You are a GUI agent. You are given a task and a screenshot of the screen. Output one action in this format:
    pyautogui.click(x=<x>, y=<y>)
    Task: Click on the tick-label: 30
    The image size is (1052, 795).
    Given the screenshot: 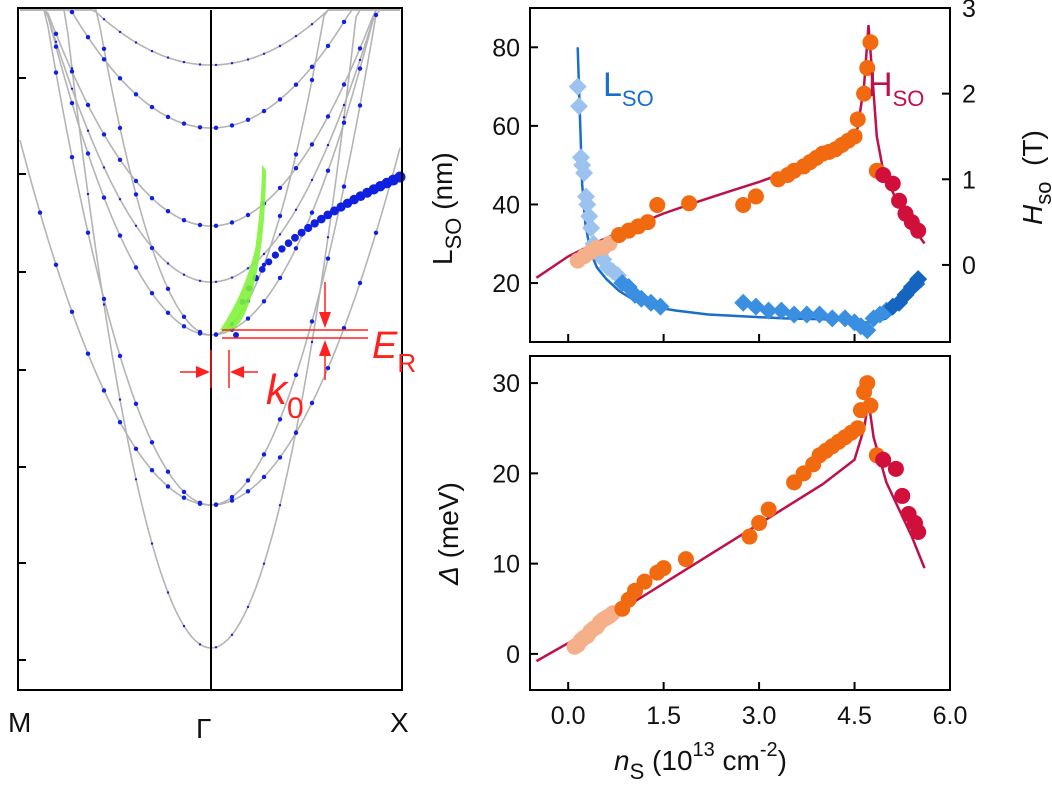 What is the action you would take?
    pyautogui.click(x=506, y=384)
    